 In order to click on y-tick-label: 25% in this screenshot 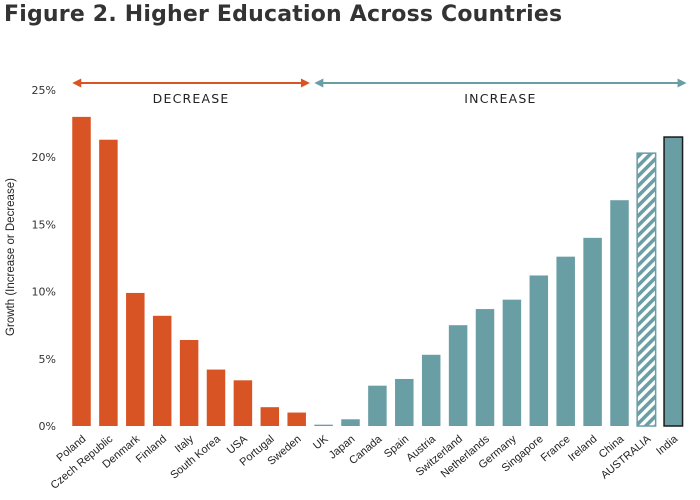, I will do `click(44, 90)`.